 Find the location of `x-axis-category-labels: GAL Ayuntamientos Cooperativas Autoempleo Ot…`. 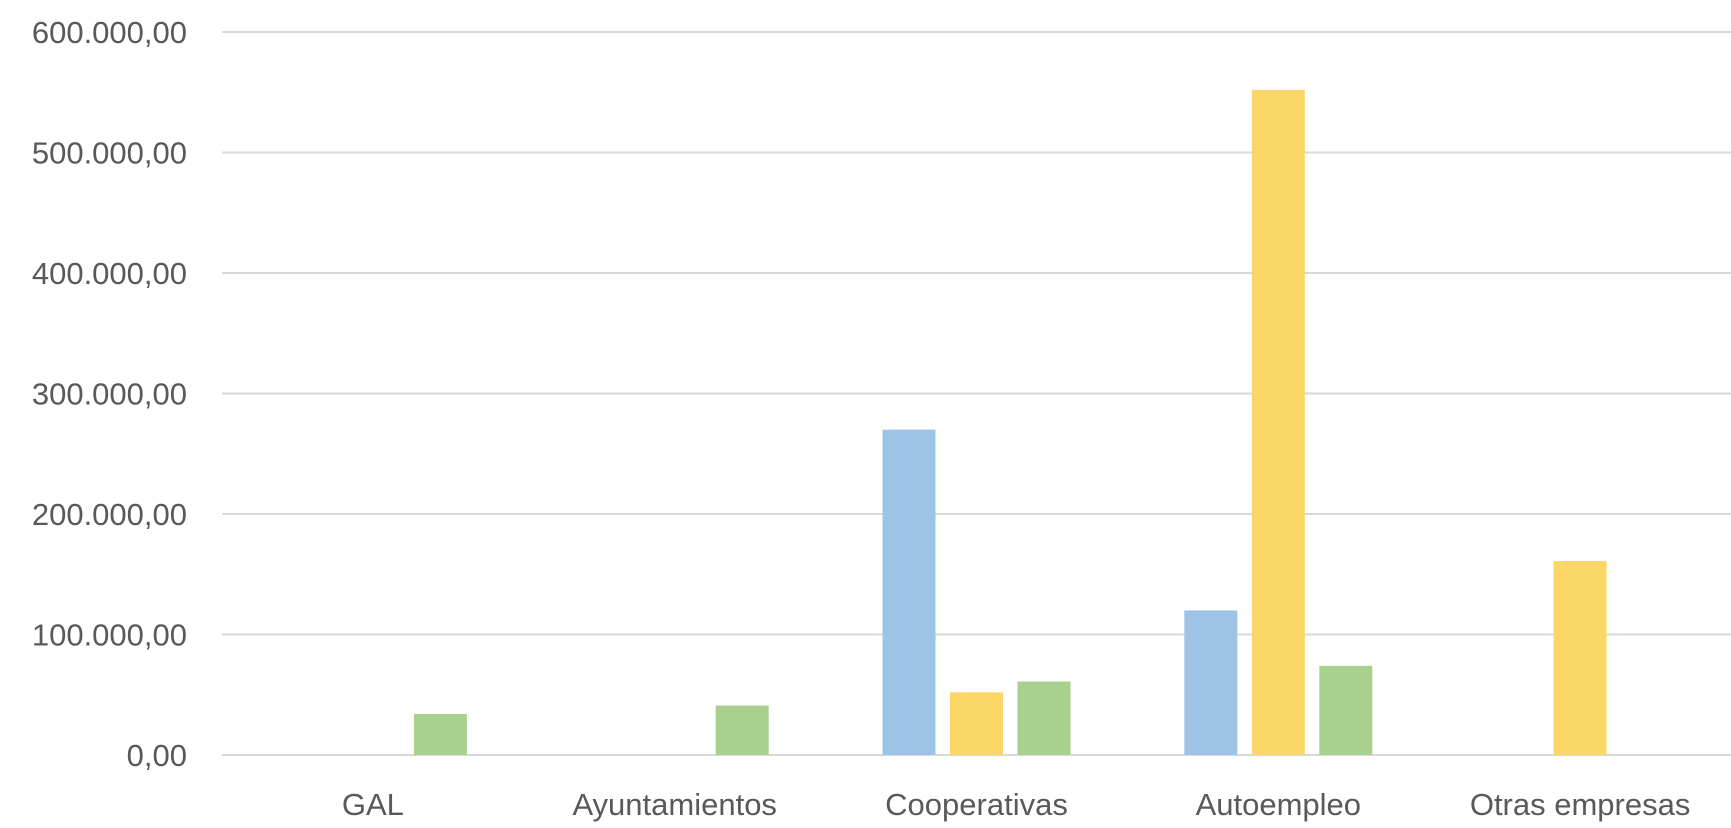

x-axis-category-labels: GAL Ayuntamientos Cooperativas Autoempleo Ot… is located at coordinates (1016, 804).